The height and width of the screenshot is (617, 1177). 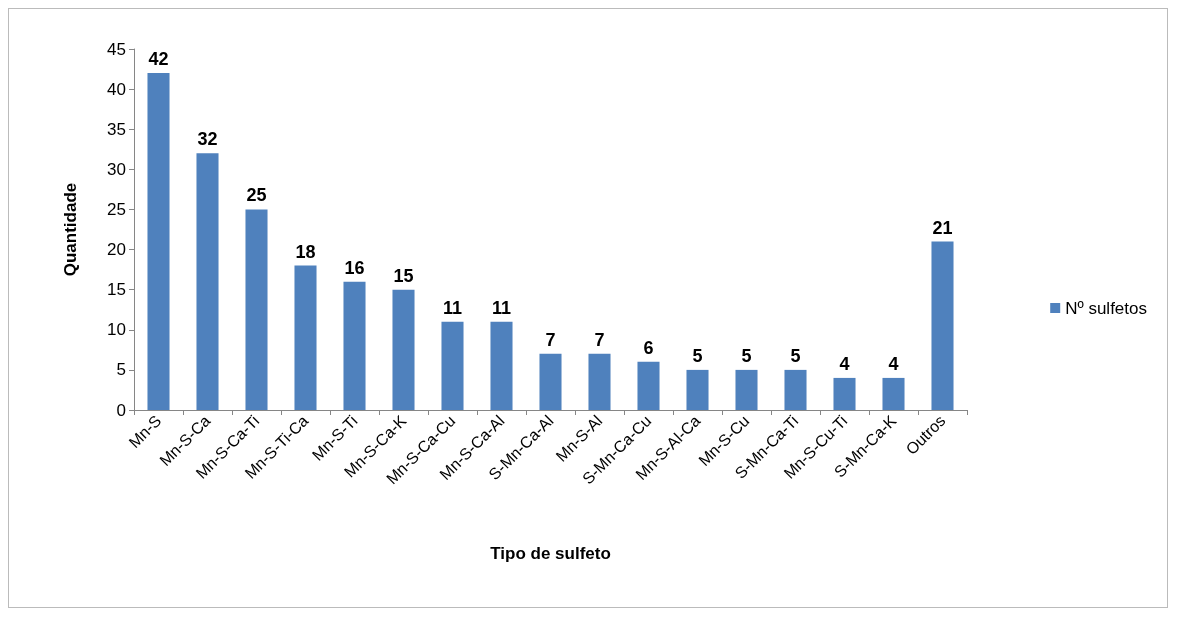 I want to click on y-tick-label: 20, so click(x=116, y=250).